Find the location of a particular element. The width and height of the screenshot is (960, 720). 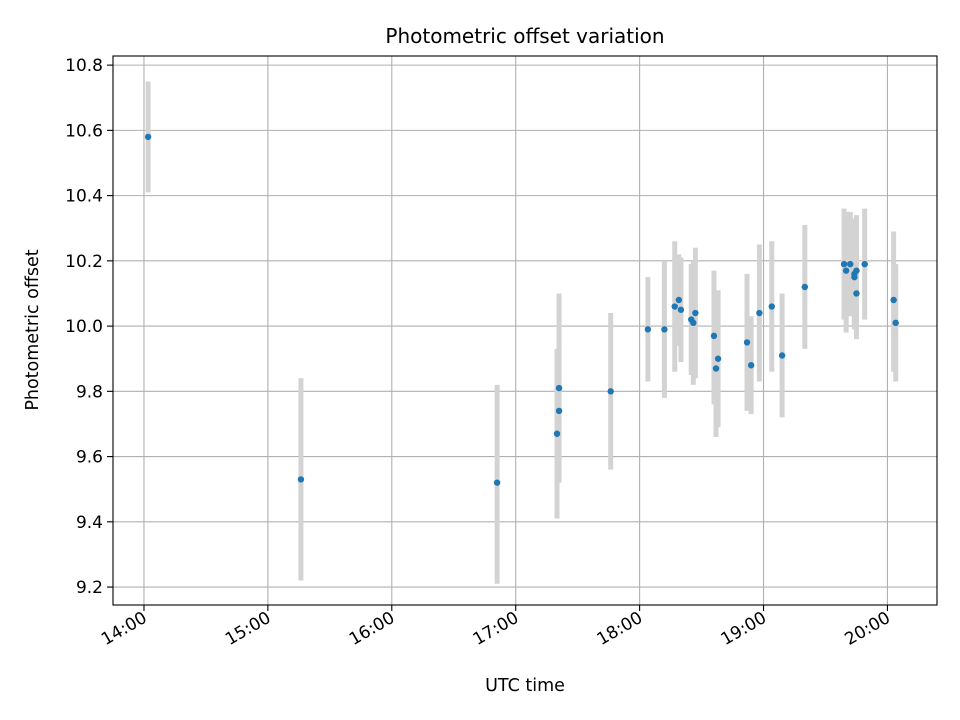

x-tick-label: 20:00 is located at coordinates (868, 629).